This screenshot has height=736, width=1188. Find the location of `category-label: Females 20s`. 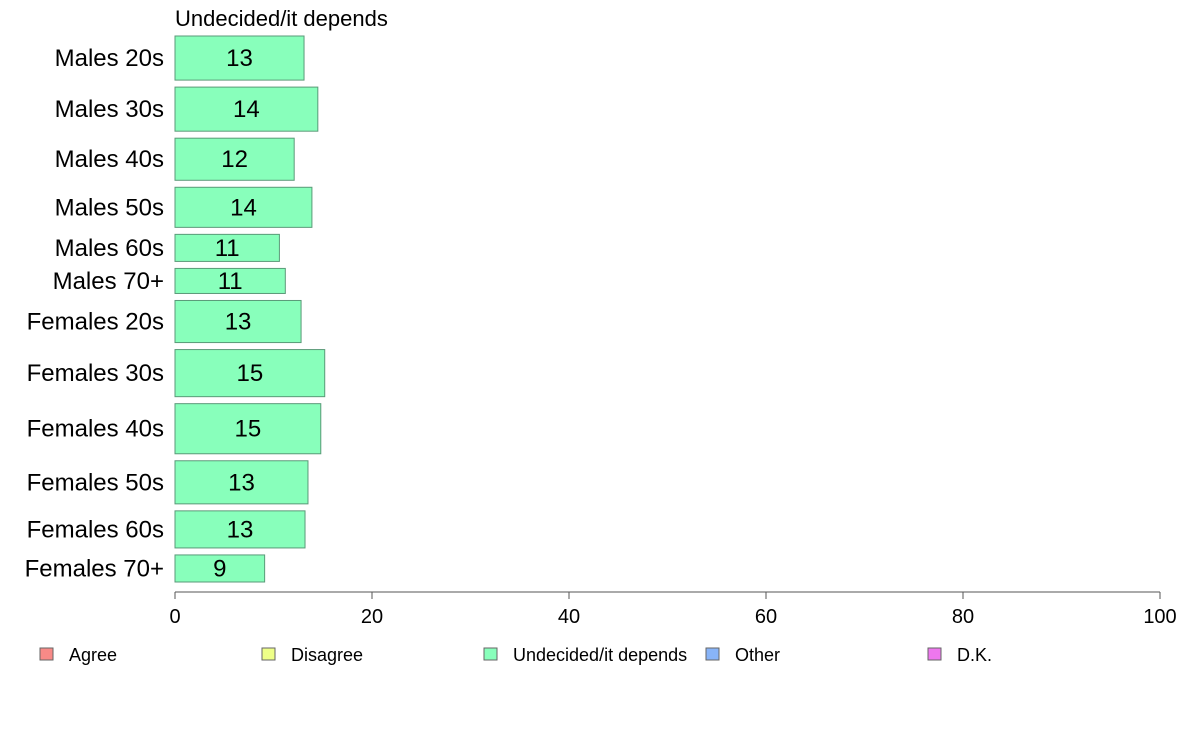

category-label: Females 20s is located at coordinates (95, 322).